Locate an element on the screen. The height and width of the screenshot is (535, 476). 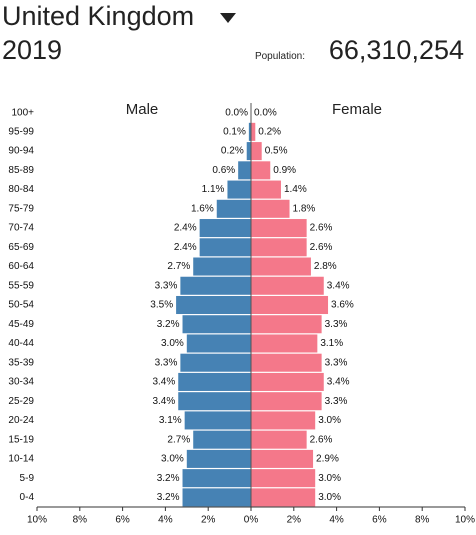
age-label: 35-39 is located at coordinates (21, 362).